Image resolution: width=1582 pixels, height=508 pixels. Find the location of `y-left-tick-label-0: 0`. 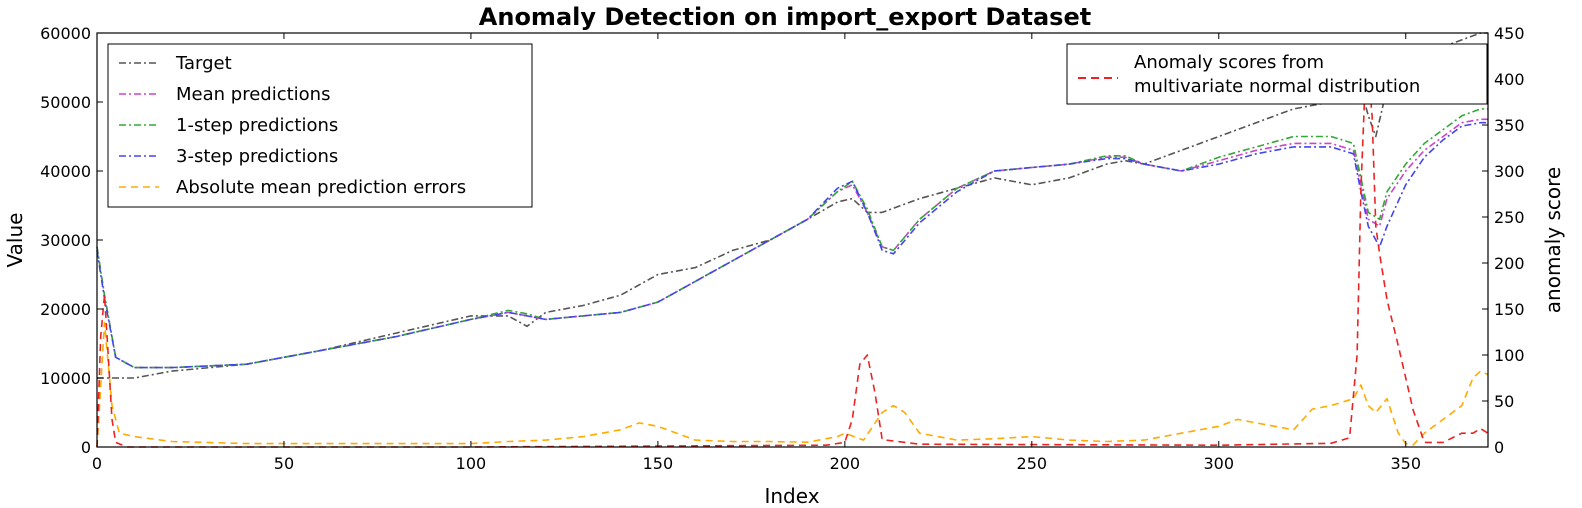

y-left-tick-label-0: 0 is located at coordinates (86, 447).